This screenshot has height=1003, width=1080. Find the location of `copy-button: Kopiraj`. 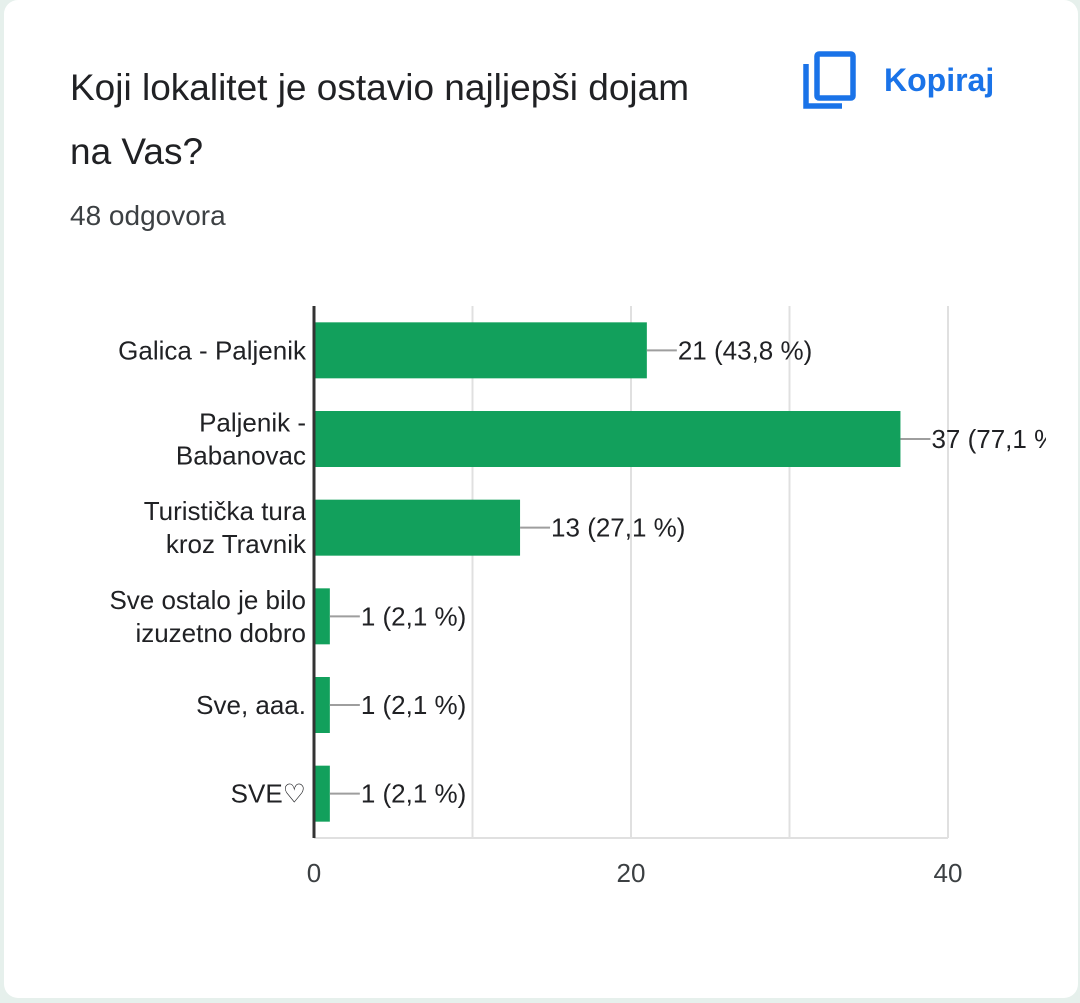

copy-button: Kopiraj is located at coordinates (898, 80).